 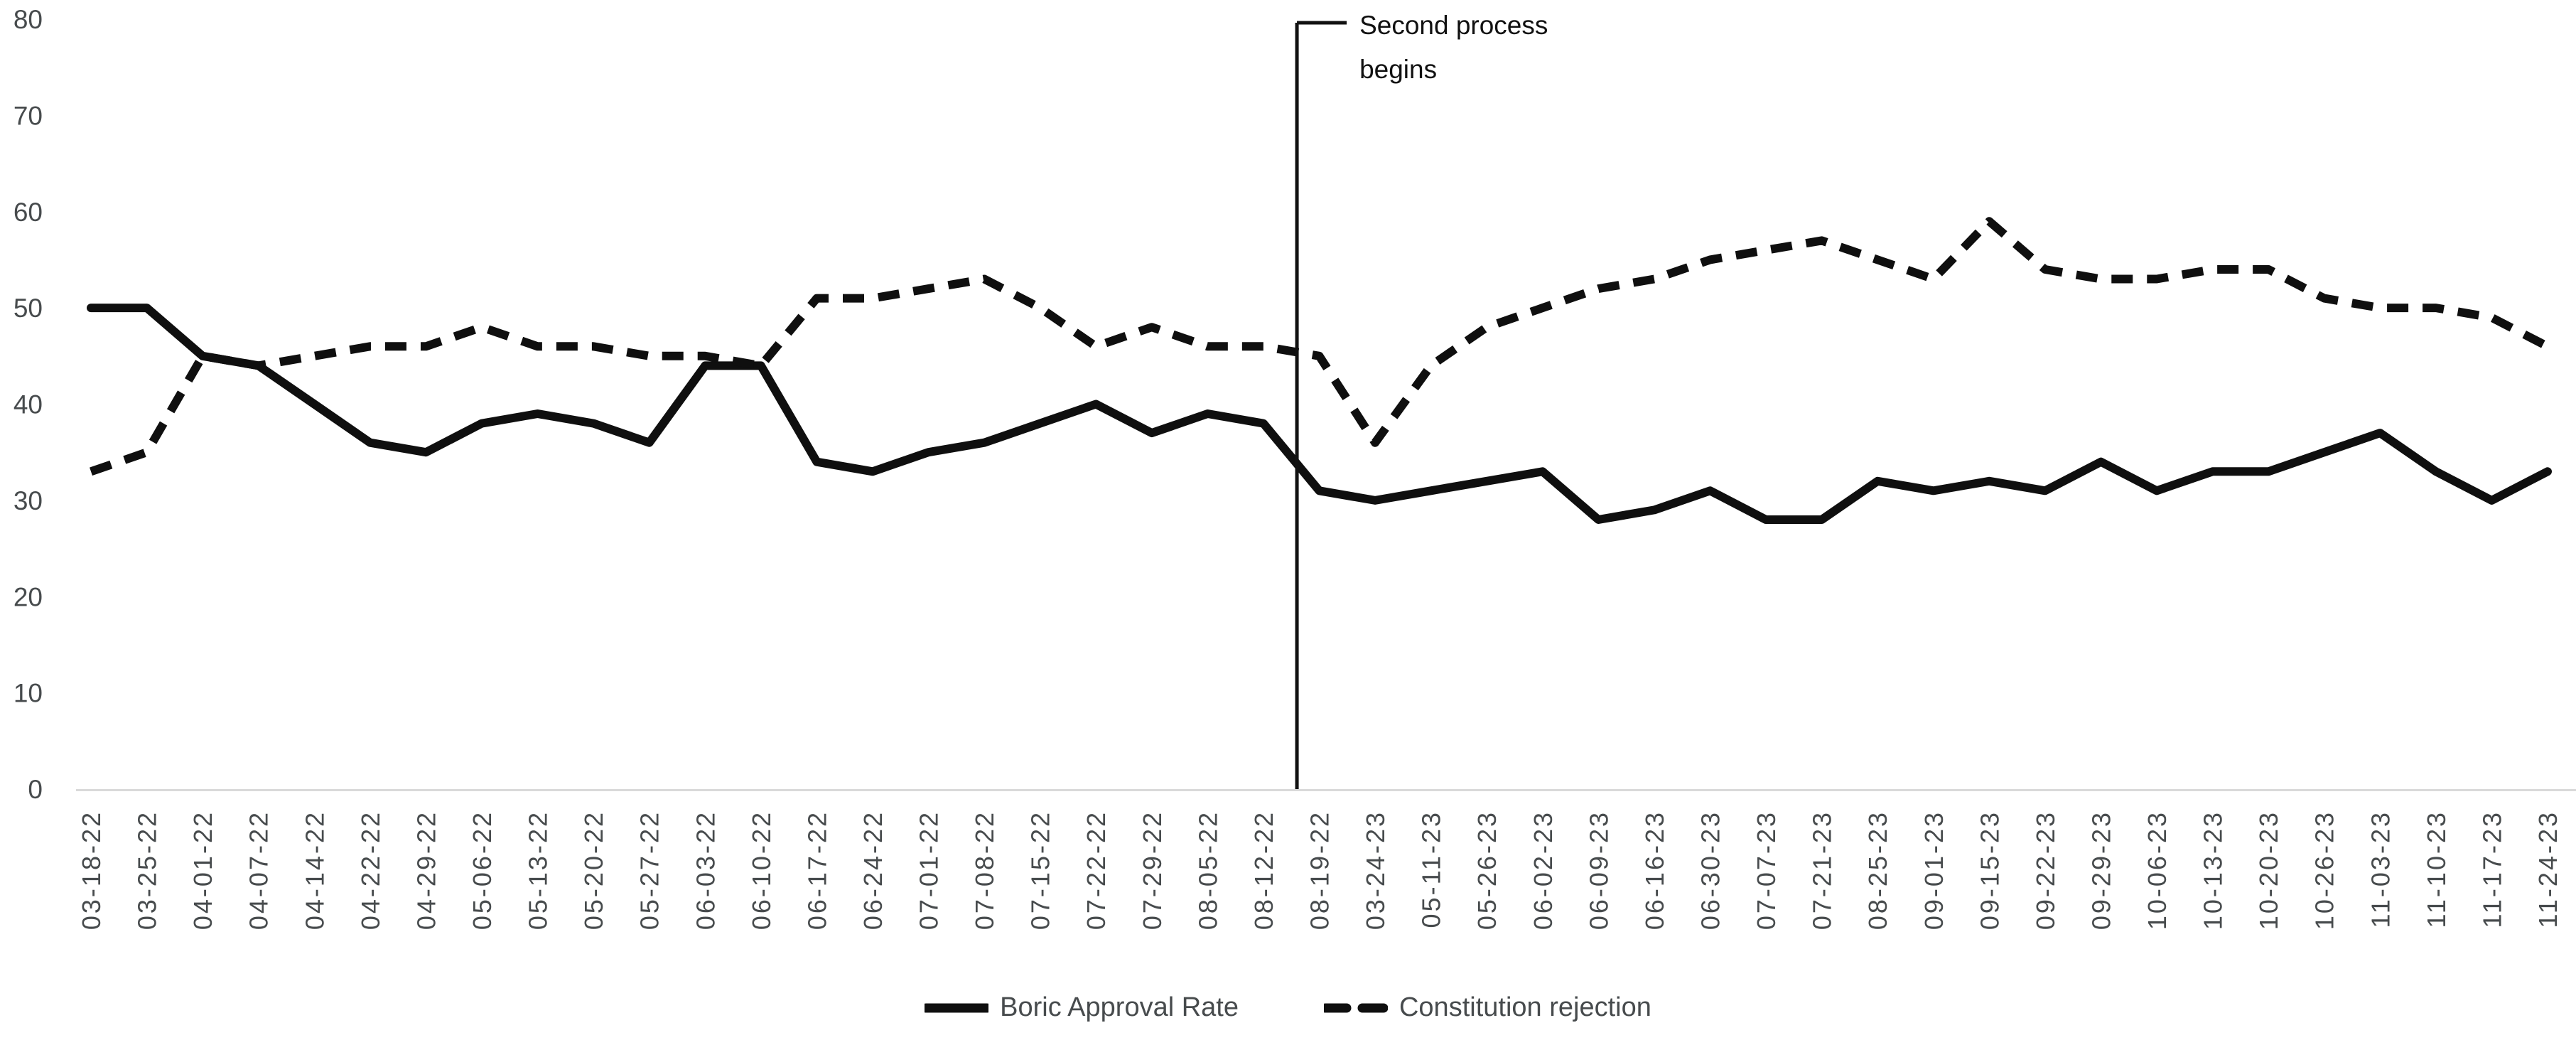 What do you see at coordinates (593, 870) in the screenshot?
I see `x-tick-label: 05-20-22` at bounding box center [593, 870].